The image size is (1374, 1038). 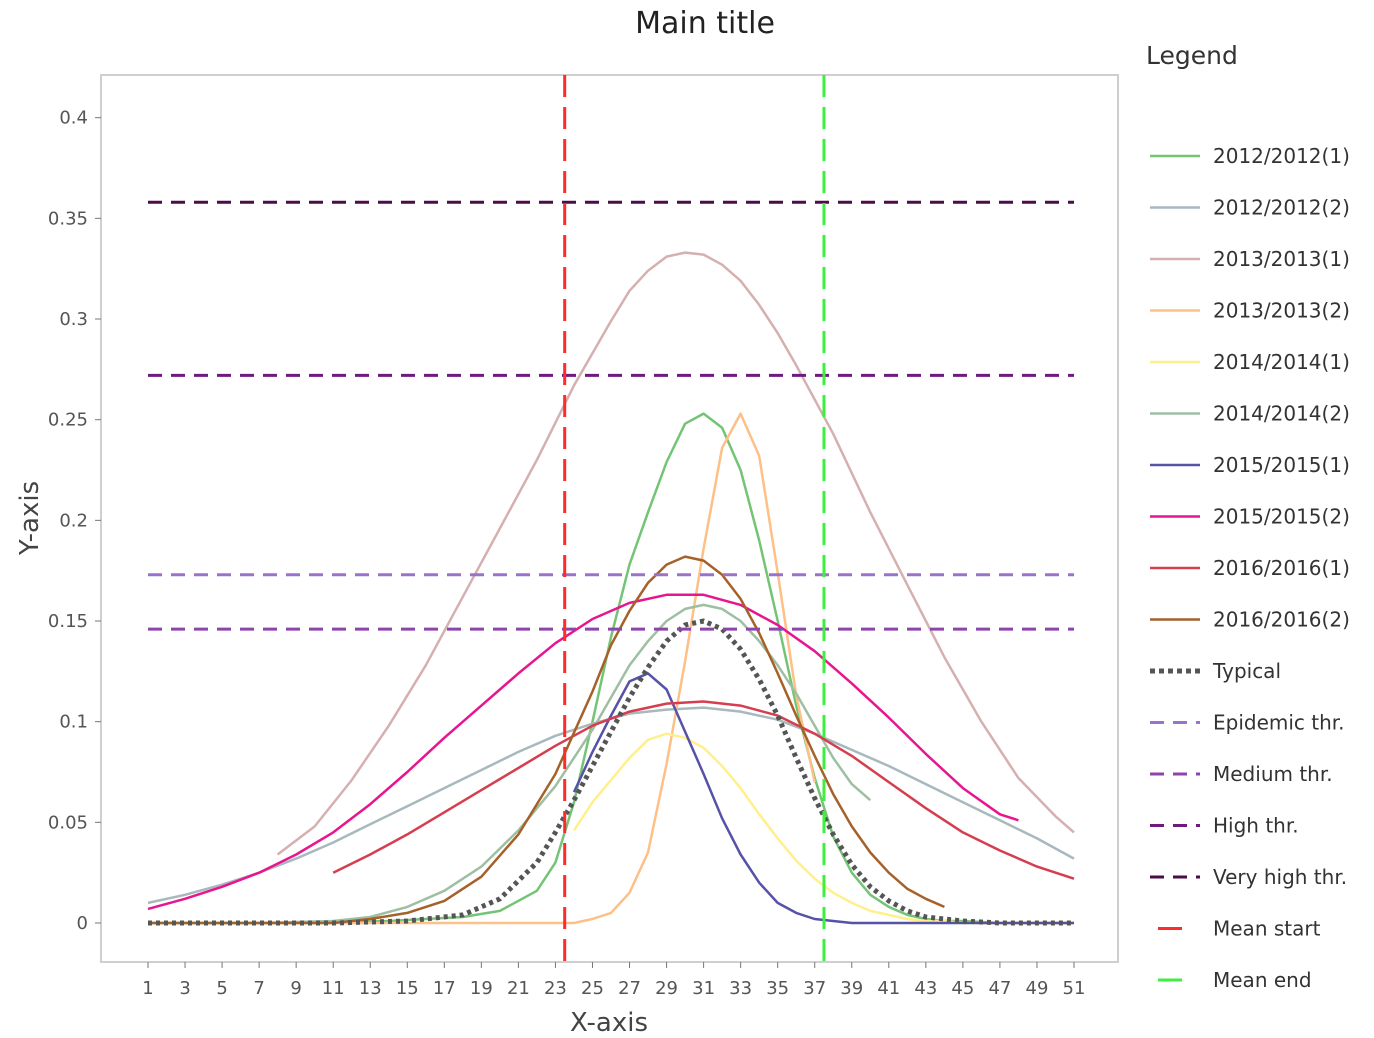 What do you see at coordinates (73, 722) in the screenshot?
I see `y-tick-label: 0.1` at bounding box center [73, 722].